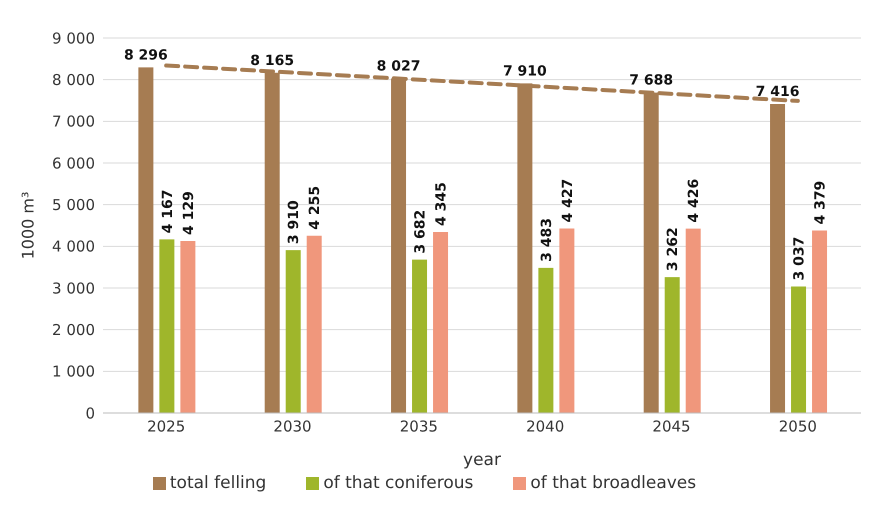  What do you see at coordinates (398, 66) in the screenshot?
I see `data-label: 8 027` at bounding box center [398, 66].